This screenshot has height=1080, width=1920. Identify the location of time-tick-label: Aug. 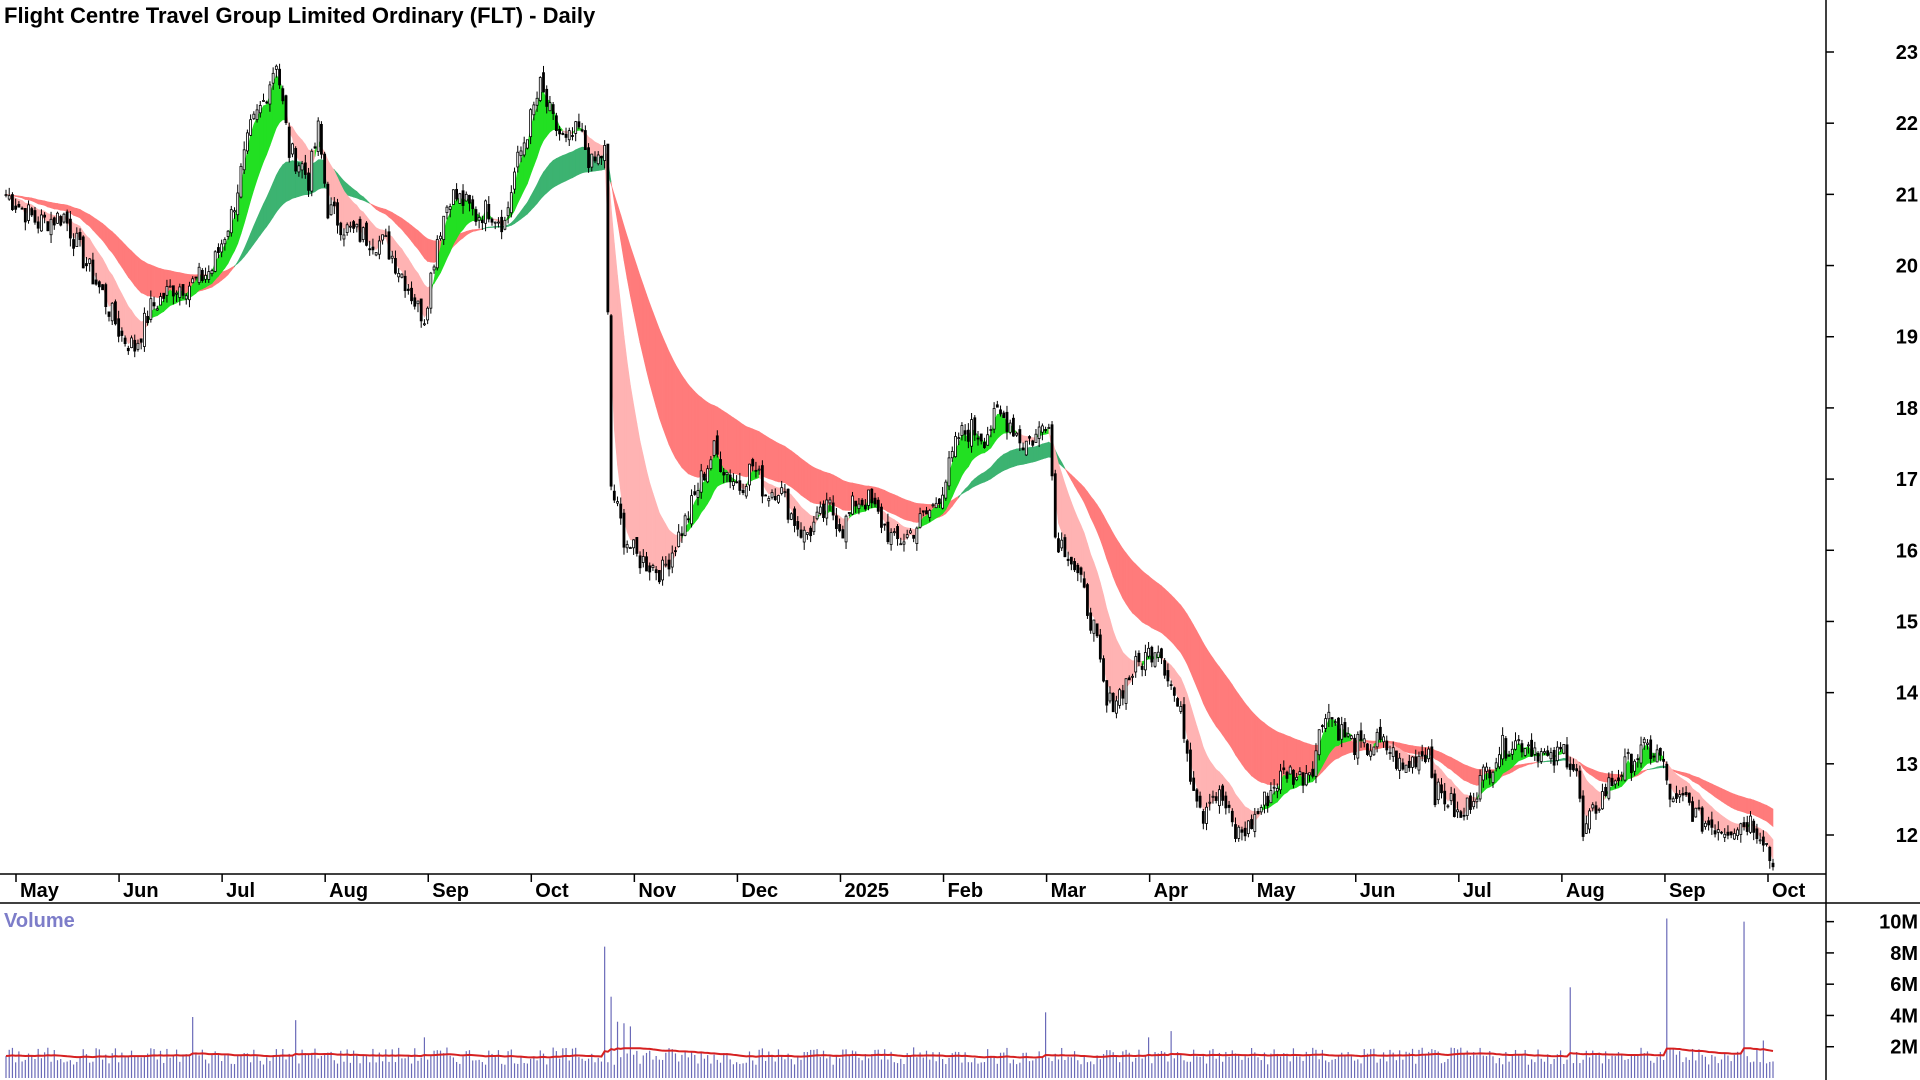
(348, 891).